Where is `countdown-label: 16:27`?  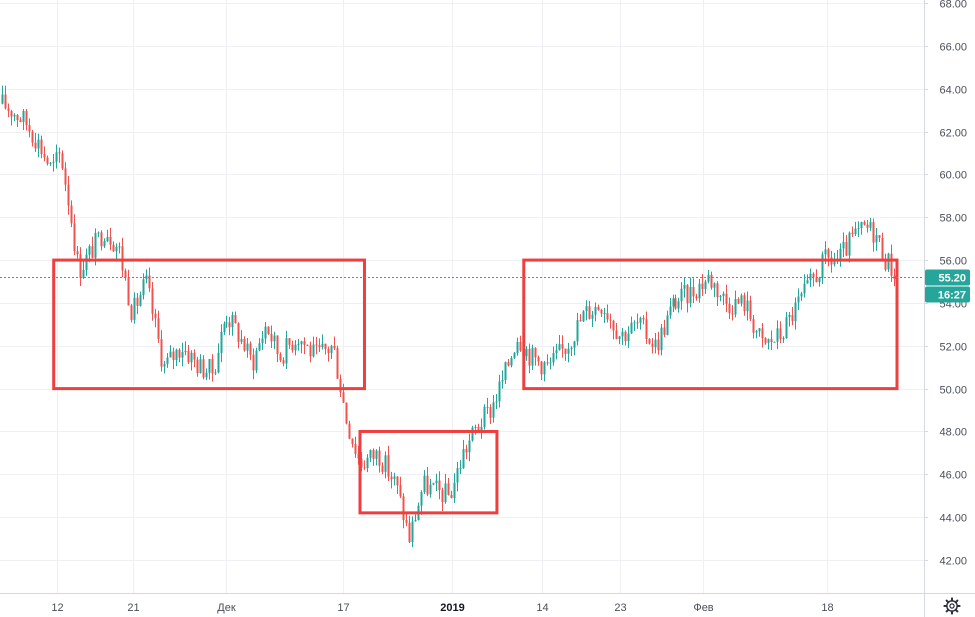 countdown-label: 16:27 is located at coordinates (947, 294).